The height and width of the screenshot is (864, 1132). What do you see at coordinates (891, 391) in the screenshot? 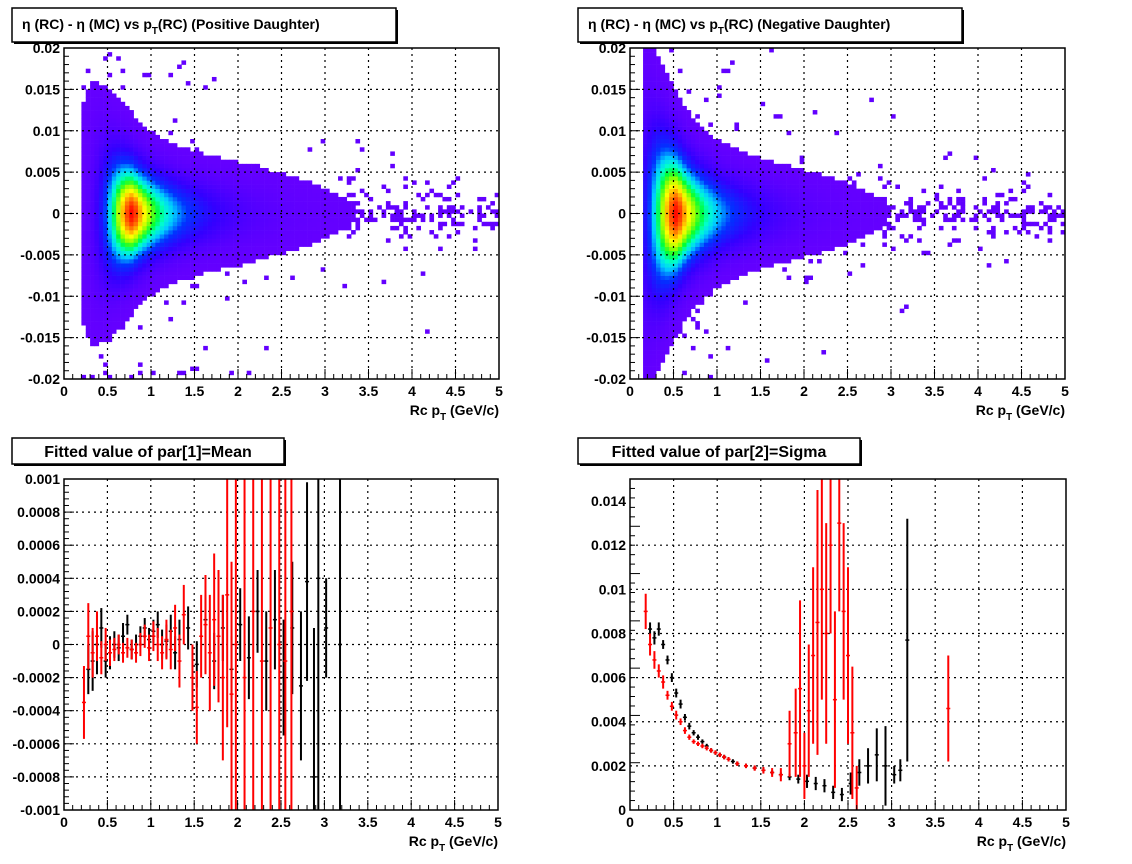
I see `x-tick-label: 3` at bounding box center [891, 391].